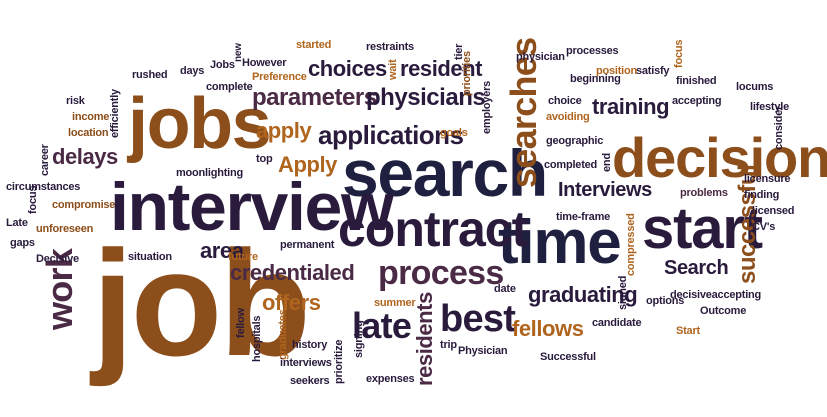  What do you see at coordinates (314, 97) in the screenshot?
I see `word-parameters: parameters` at bounding box center [314, 97].